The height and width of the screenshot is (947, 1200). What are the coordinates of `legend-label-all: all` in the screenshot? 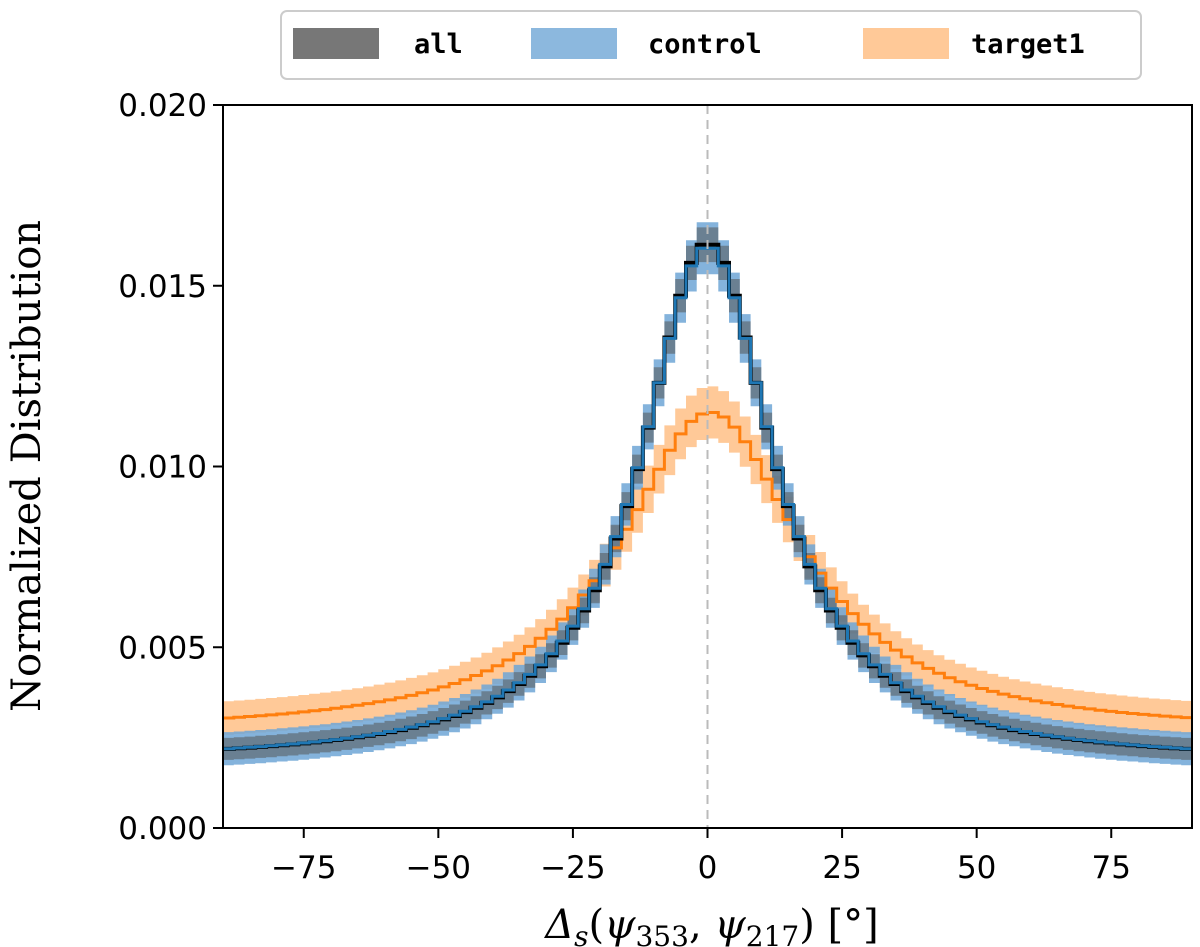 It's located at (438, 44).